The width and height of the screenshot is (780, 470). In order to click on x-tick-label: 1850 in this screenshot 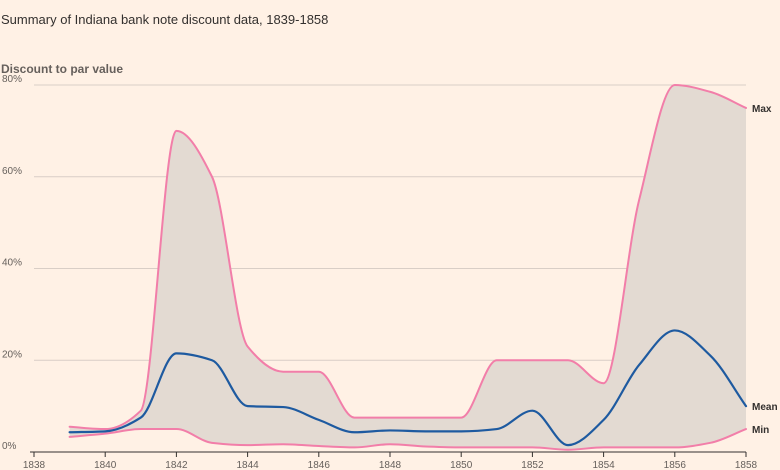, I will do `click(461, 465)`.